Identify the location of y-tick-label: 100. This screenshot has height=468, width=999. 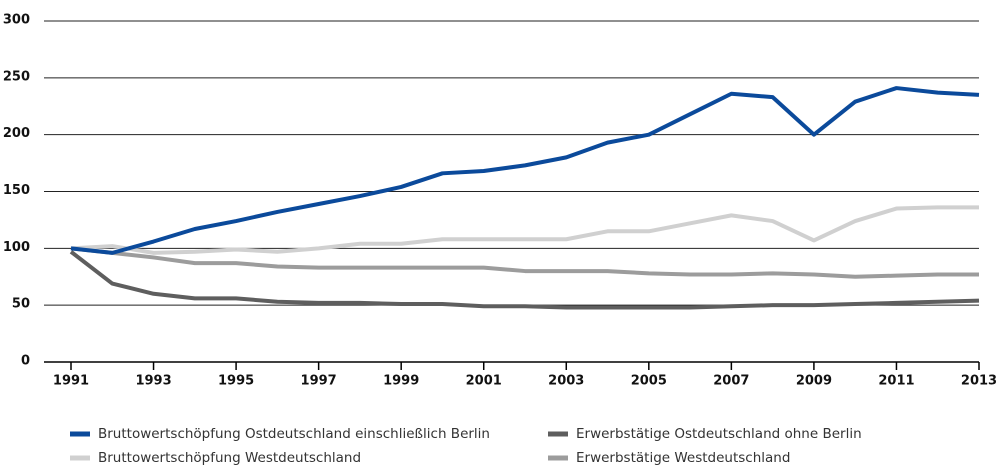
(16, 247).